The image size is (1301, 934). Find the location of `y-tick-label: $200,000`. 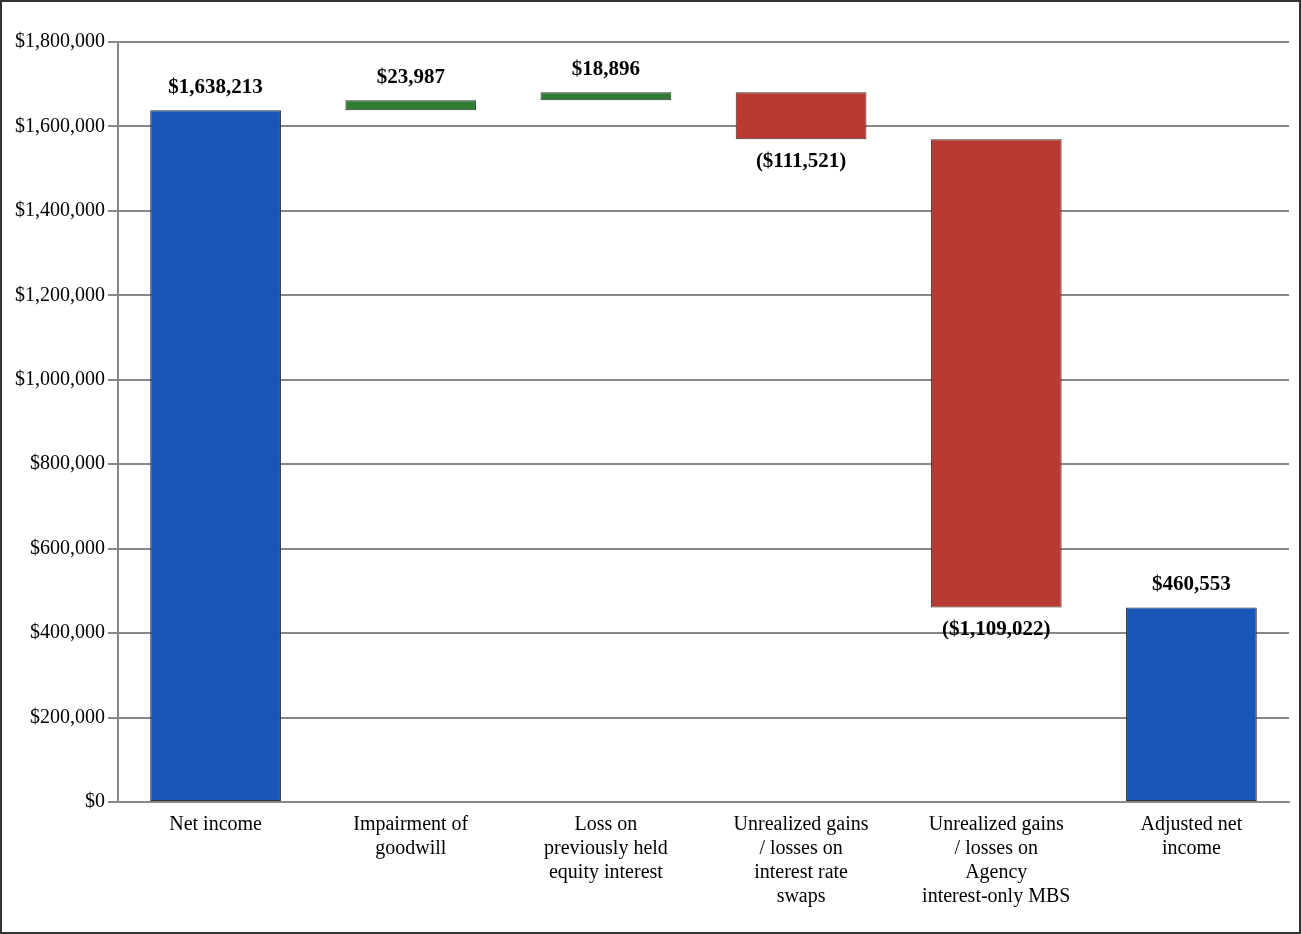

y-tick-label: $200,000 is located at coordinates (67, 715).